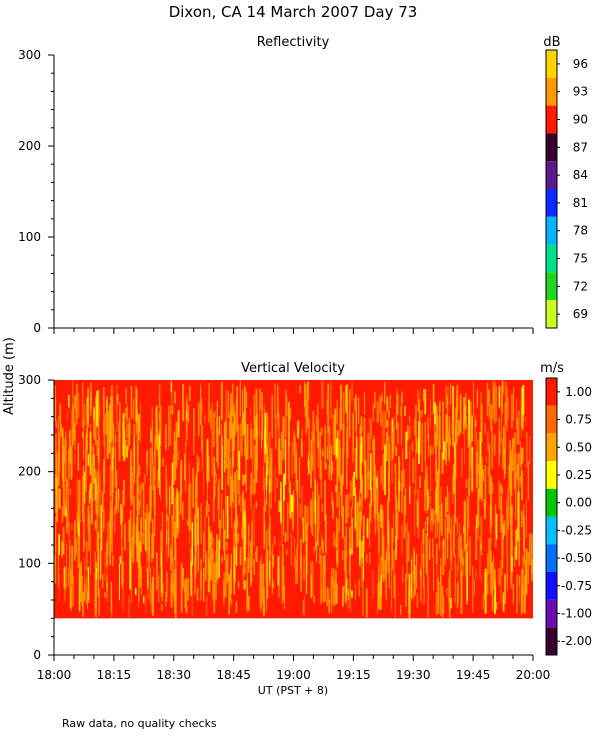  What do you see at coordinates (293, 42) in the screenshot?
I see `reflectivity-title: Reflectivity` at bounding box center [293, 42].